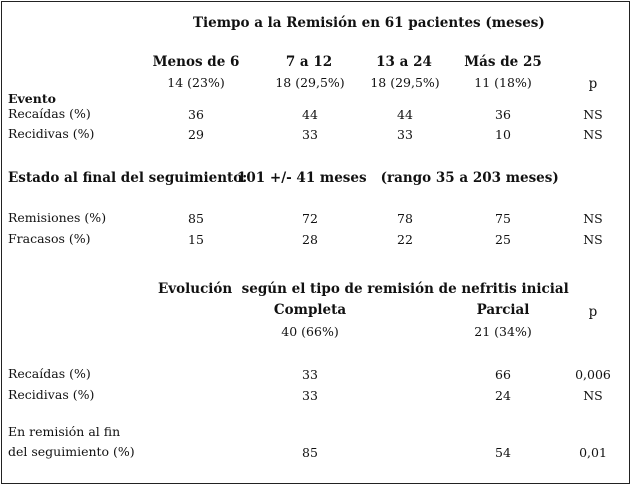 The image size is (631, 485). Describe the element at coordinates (51, 133) in the screenshot. I see `row-label-recidivas: Recidivas (%)` at that location.